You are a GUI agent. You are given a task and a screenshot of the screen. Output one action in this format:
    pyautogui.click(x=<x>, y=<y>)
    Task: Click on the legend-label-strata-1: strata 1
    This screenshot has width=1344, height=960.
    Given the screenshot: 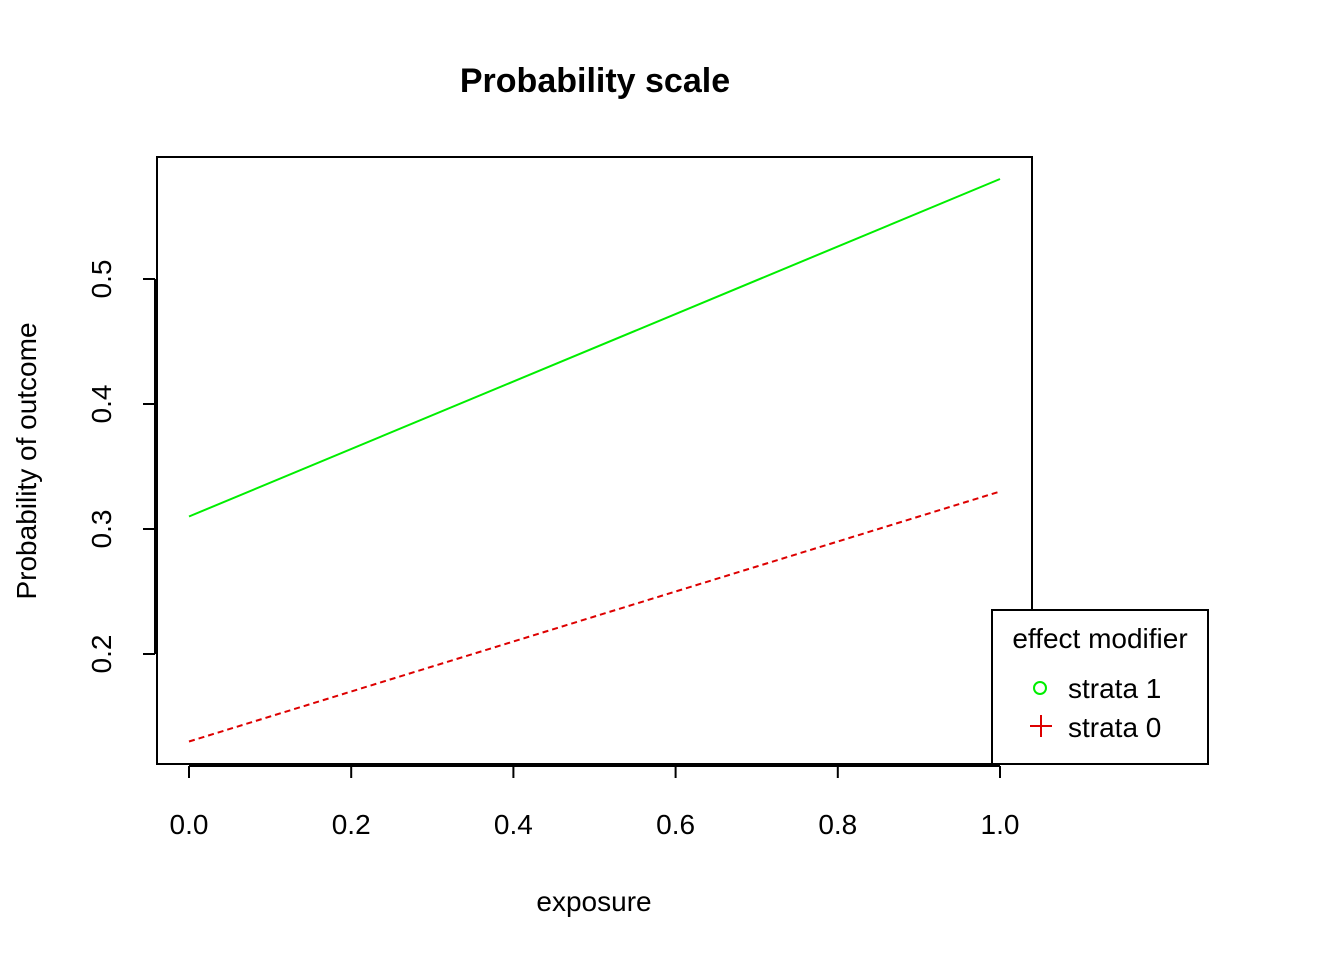 What is the action you would take?
    pyautogui.click(x=1114, y=688)
    